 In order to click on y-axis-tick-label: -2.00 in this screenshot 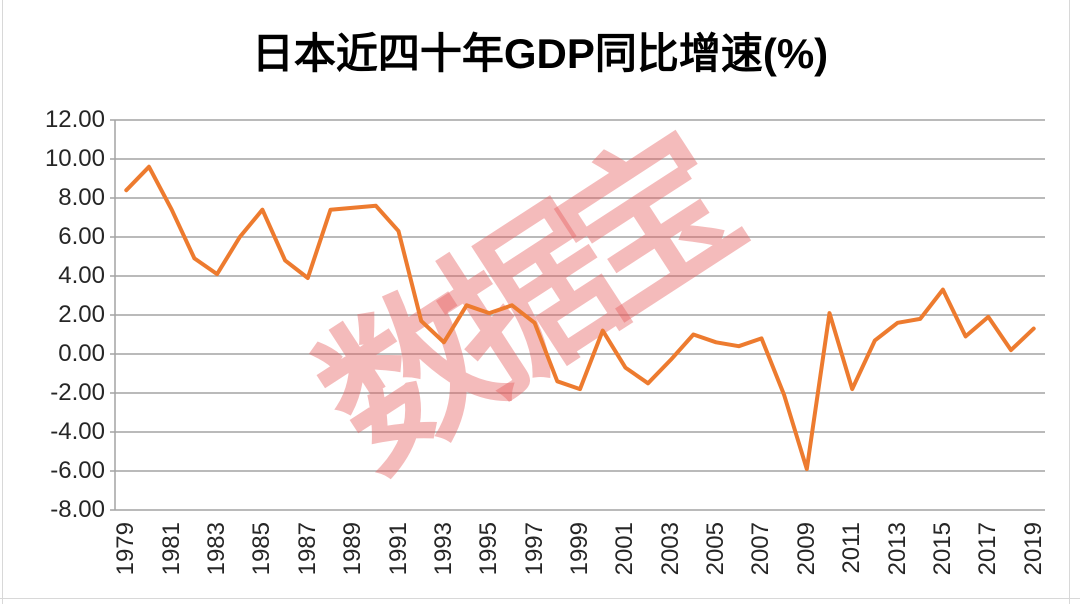, I will do `click(77, 392)`.